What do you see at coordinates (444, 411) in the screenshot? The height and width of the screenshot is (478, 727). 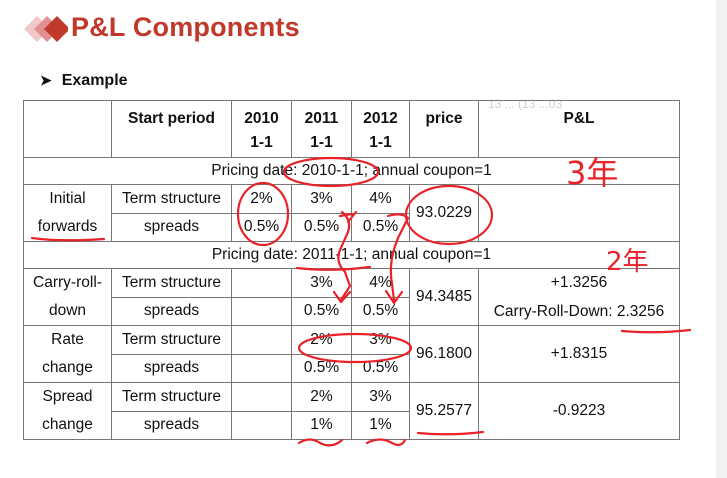 I see `price-cell: 95.2577` at bounding box center [444, 411].